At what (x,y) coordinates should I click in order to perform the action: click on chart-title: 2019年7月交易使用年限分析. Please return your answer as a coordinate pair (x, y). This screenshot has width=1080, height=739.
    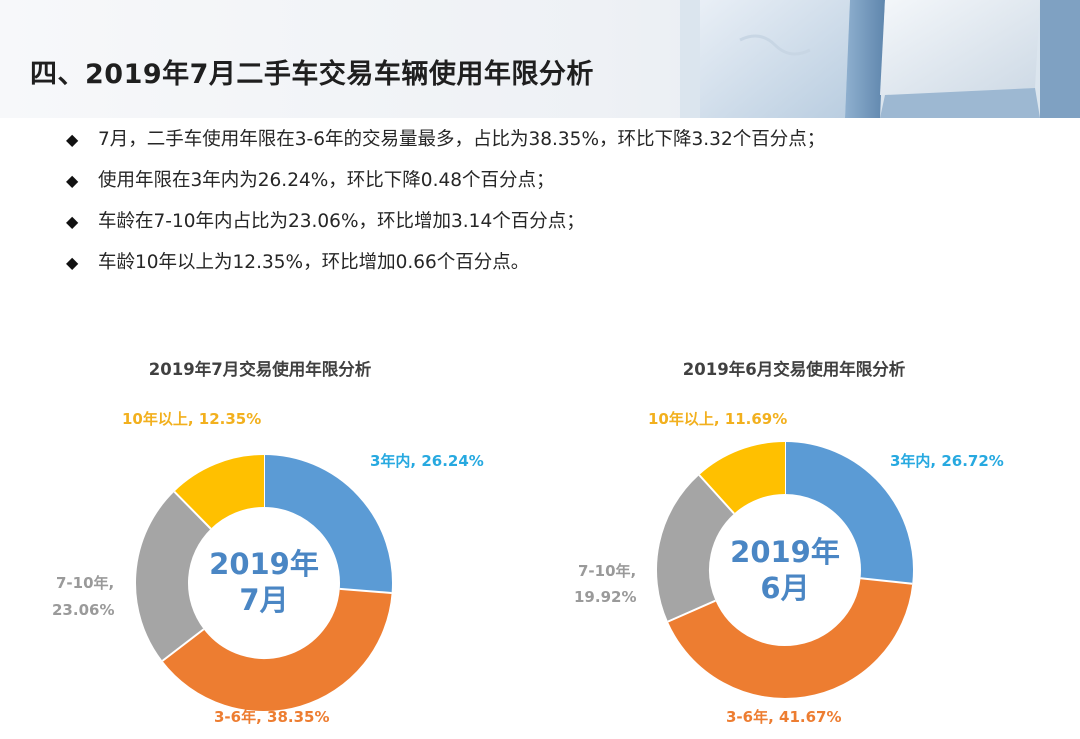
    Looking at the image, I should click on (260, 369).